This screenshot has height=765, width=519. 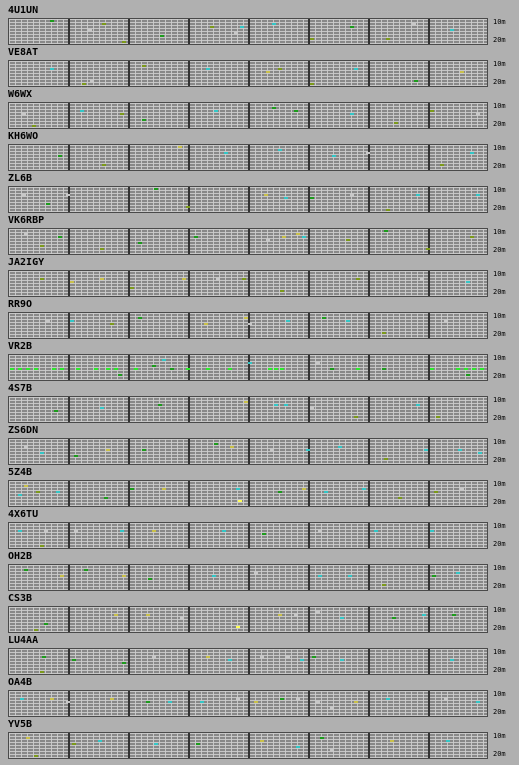 I want to click on station-row: VK6RBP 10m 20m, so click(x=259, y=236).